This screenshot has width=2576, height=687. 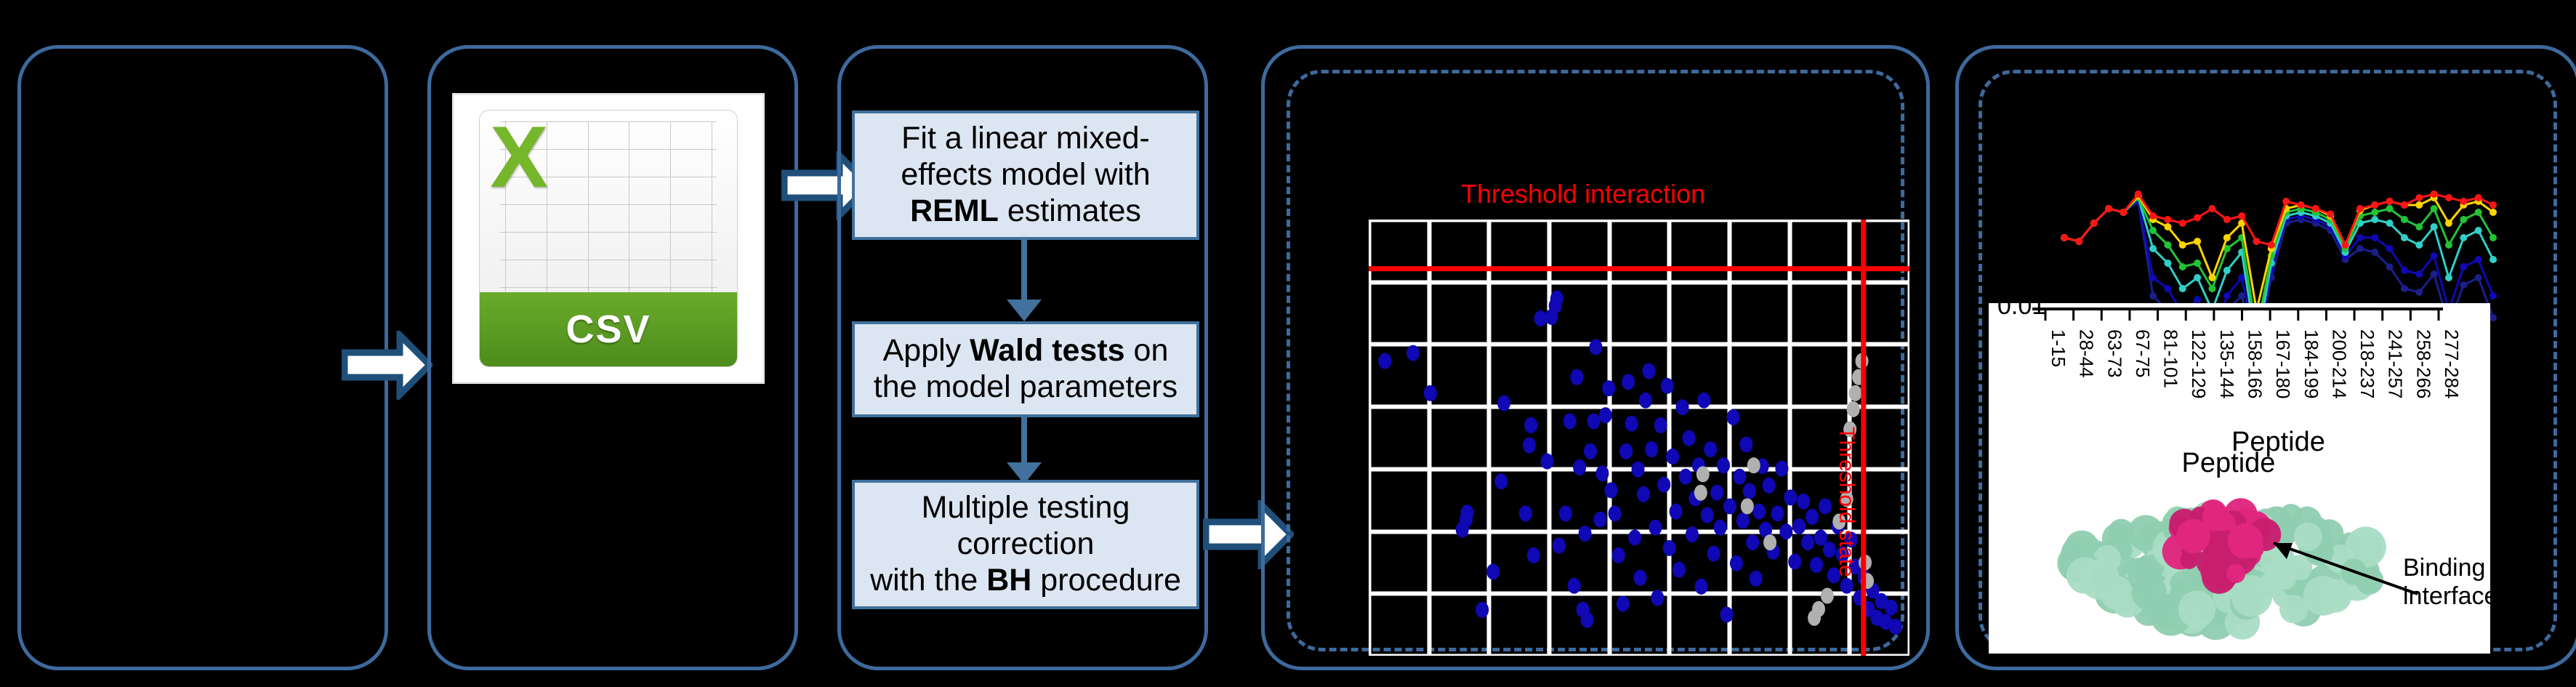 What do you see at coordinates (2021, 306) in the screenshot?
I see `peptide-y-tick-0-01: 0.01` at bounding box center [2021, 306].